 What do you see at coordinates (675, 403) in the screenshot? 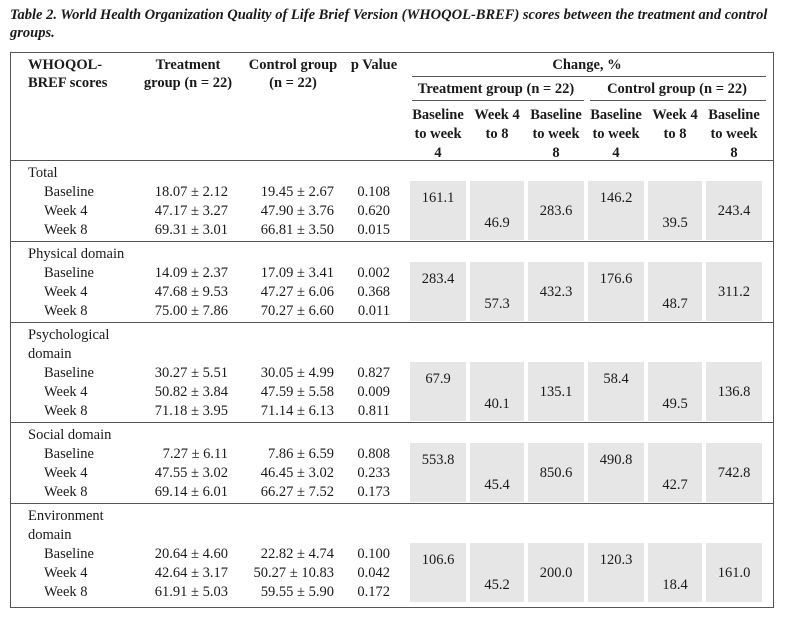
I see `change-value: 49.5` at bounding box center [675, 403].